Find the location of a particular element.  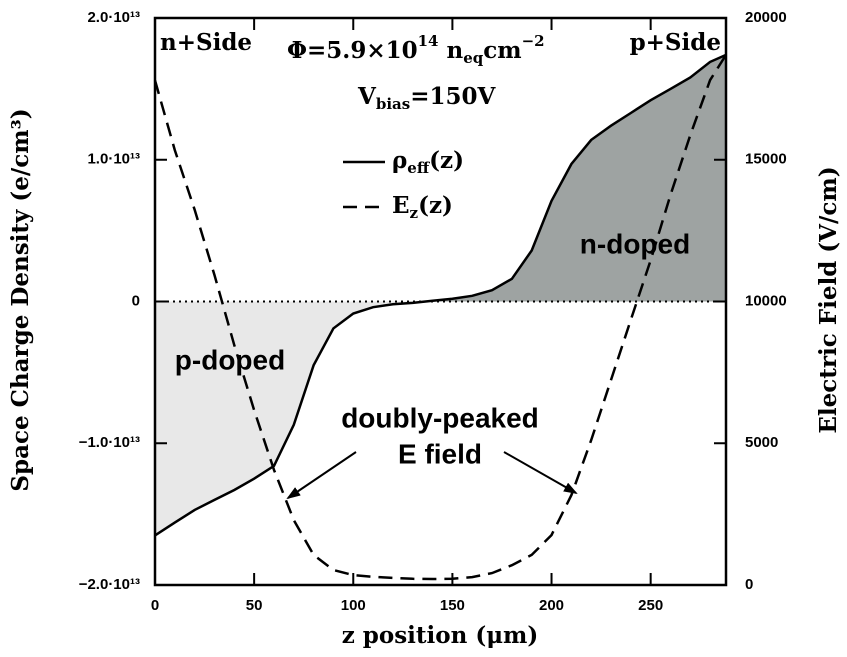

legend-label: Ez(z) is located at coordinates (422, 207).